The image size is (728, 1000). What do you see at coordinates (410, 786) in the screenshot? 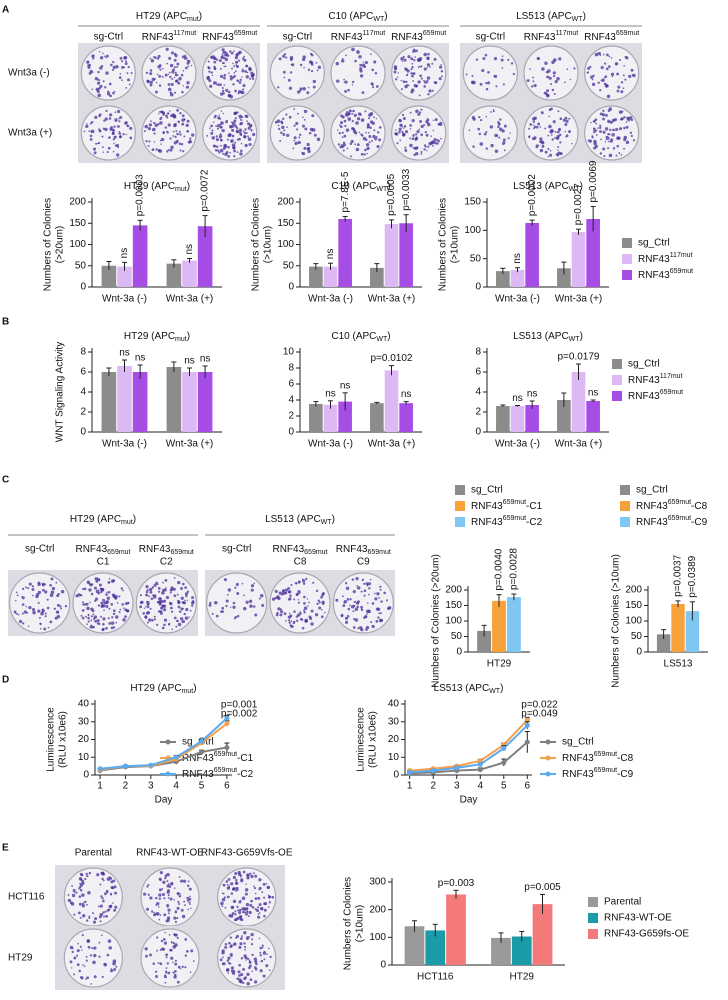
I see `x-tick-label: 1` at bounding box center [410, 786].